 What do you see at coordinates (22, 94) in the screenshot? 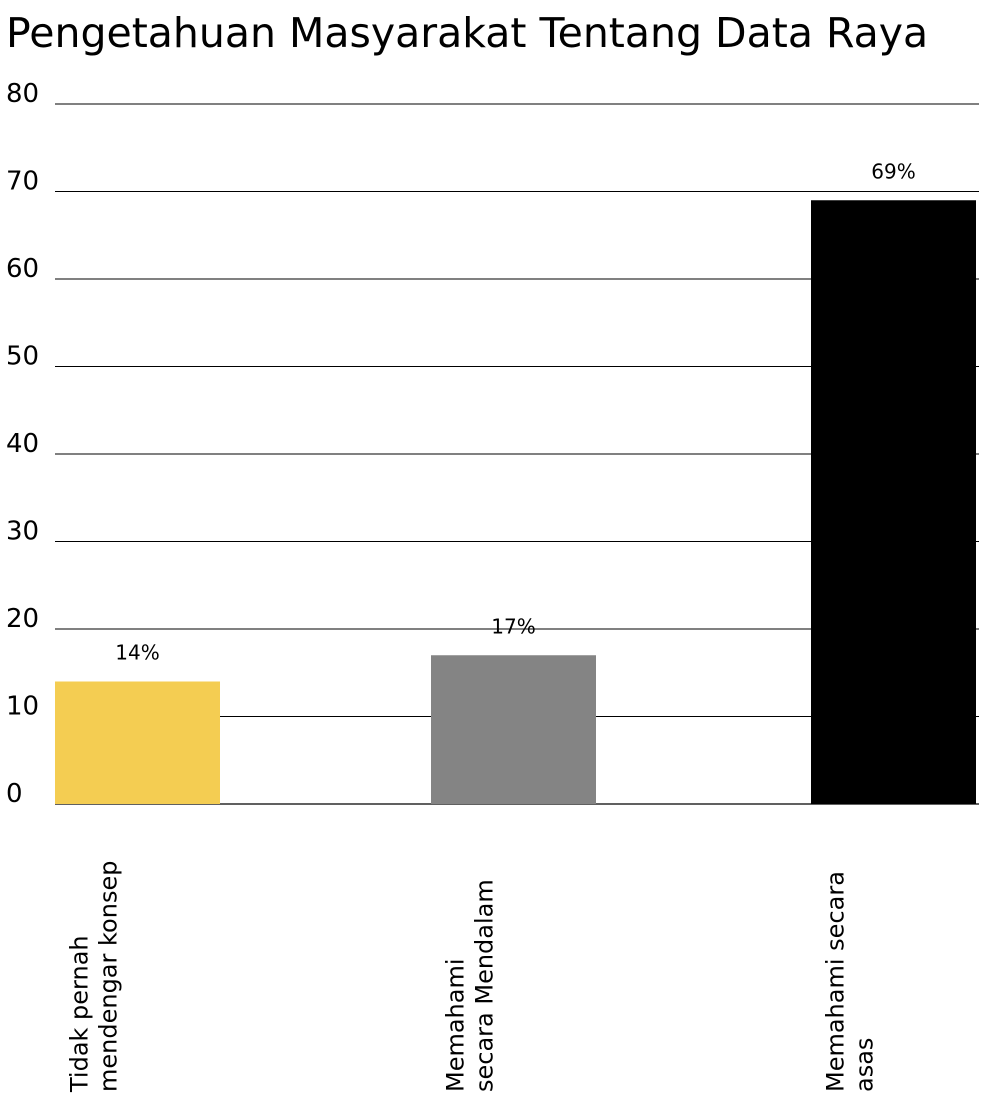
I see `y-tick-label: 80` at bounding box center [22, 94].